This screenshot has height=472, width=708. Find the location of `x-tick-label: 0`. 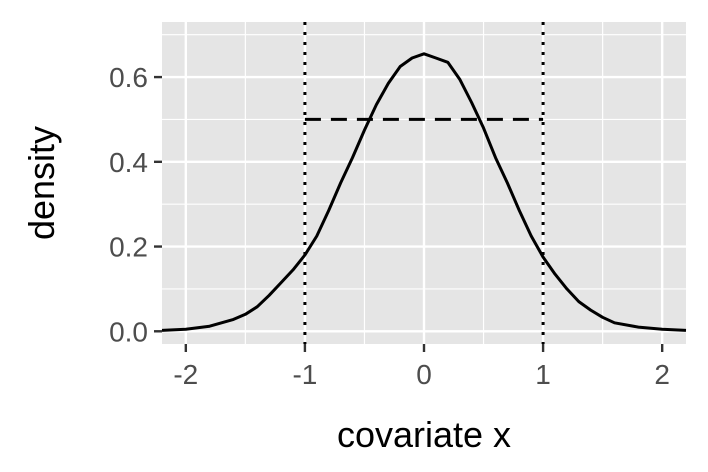

x-tick-label: 0 is located at coordinates (424, 374).